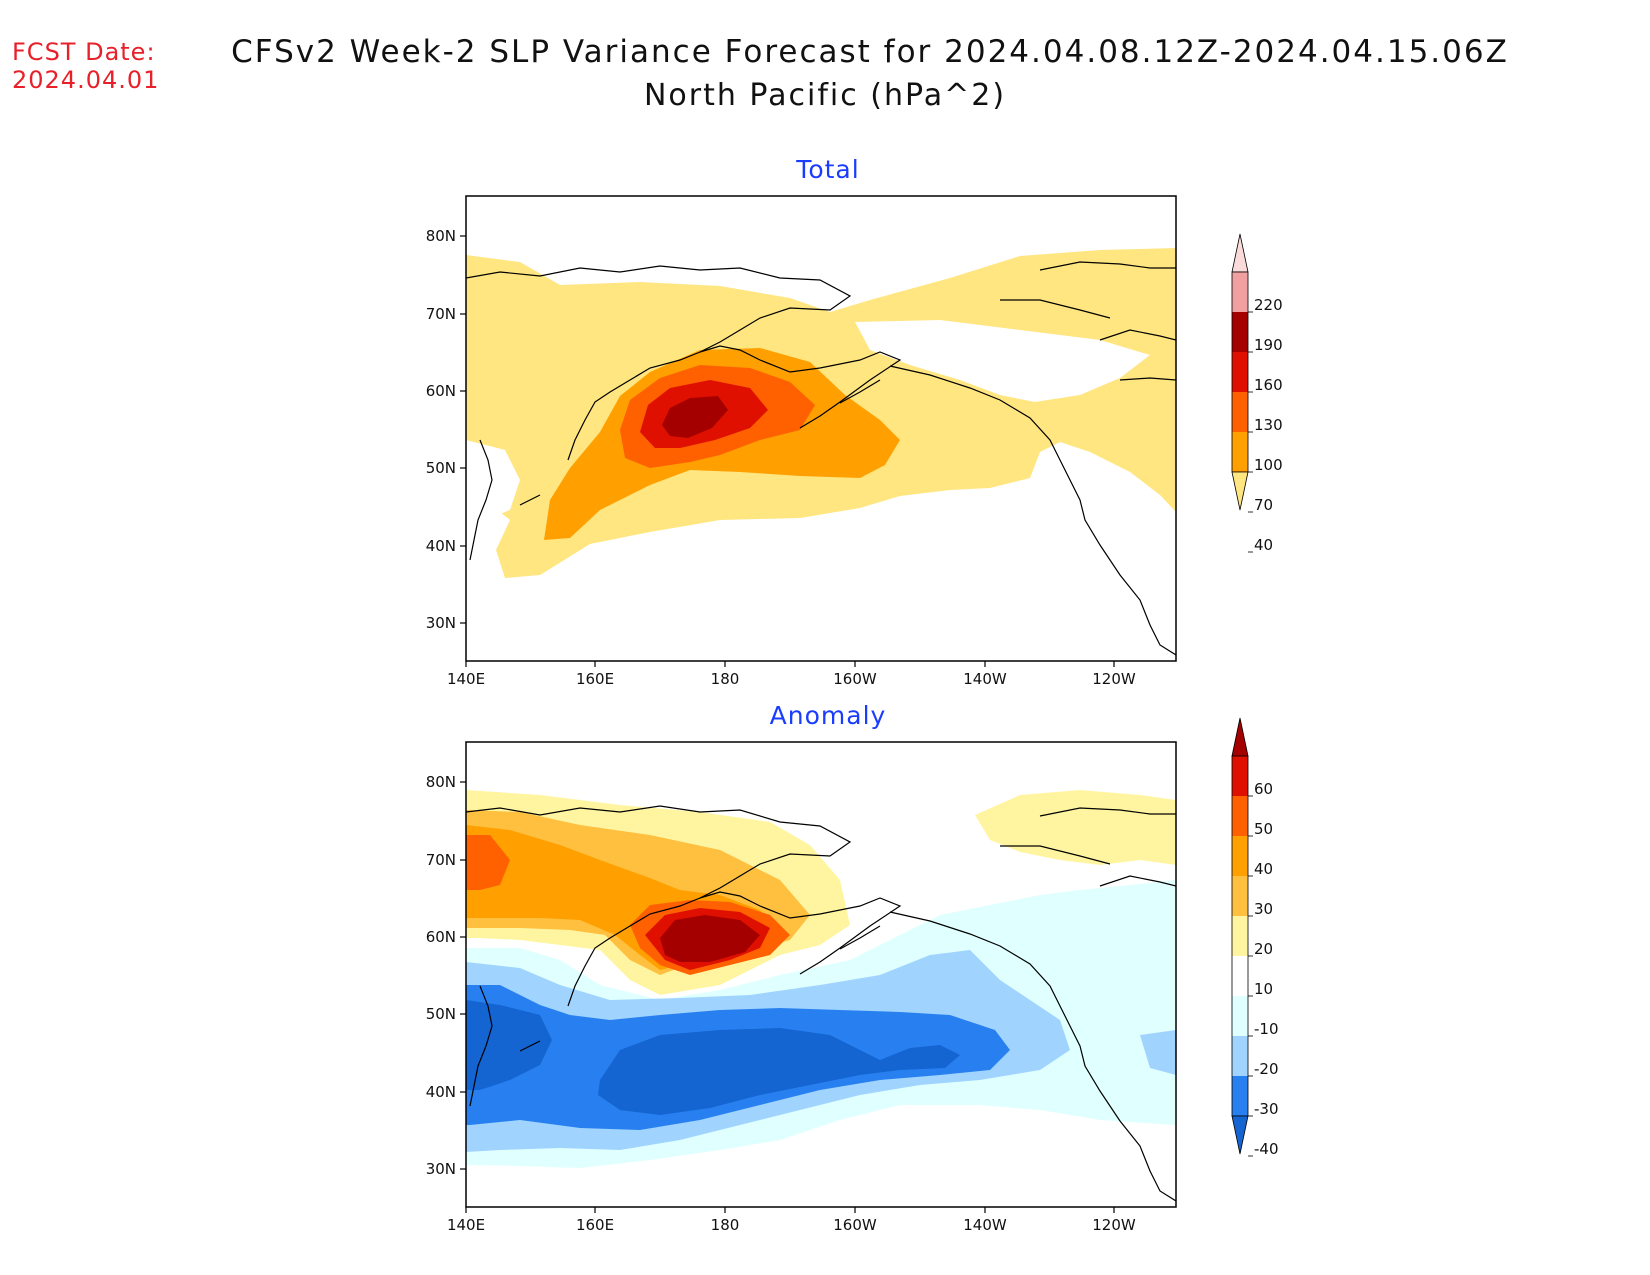 Image resolution: width=1650 pixels, height=1275 pixels. I want to click on colorbar-label: 30, so click(1263, 909).